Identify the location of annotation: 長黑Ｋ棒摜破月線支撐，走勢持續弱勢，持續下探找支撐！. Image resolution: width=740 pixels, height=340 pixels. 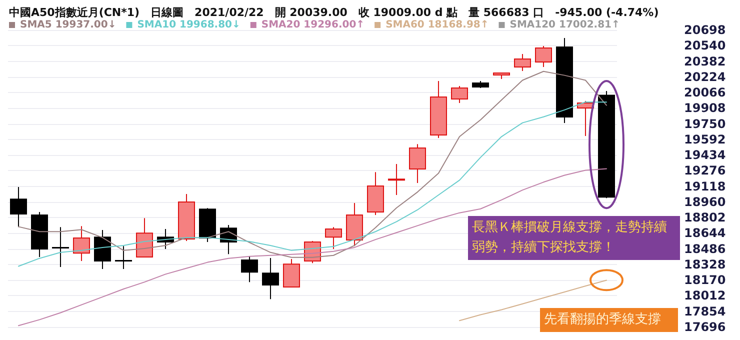
(574, 238).